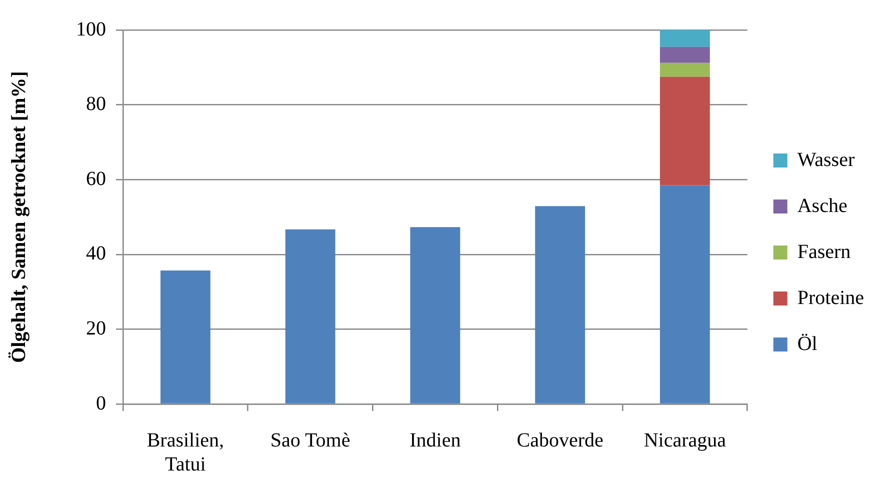 The width and height of the screenshot is (882, 479). Describe the element at coordinates (807, 343) in the screenshot. I see `legend-label: Öl` at that location.